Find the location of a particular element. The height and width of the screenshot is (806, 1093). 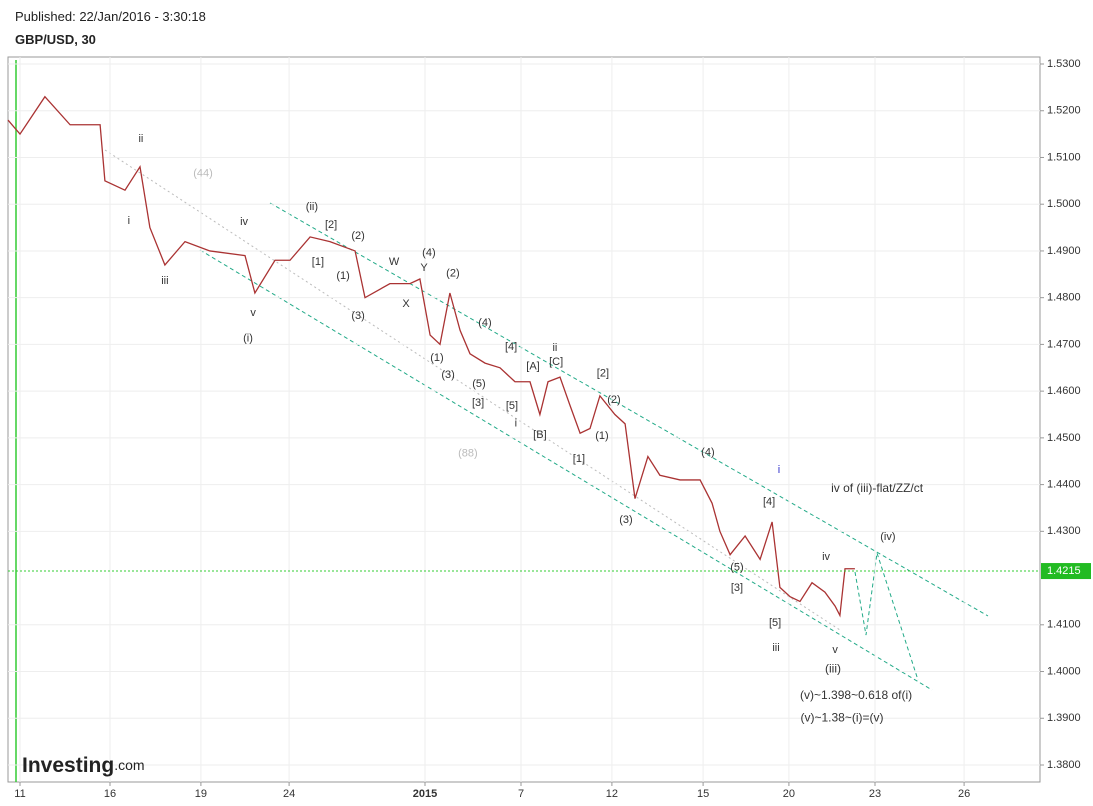

y-tick-label: 1.3900 is located at coordinates (1064, 718).